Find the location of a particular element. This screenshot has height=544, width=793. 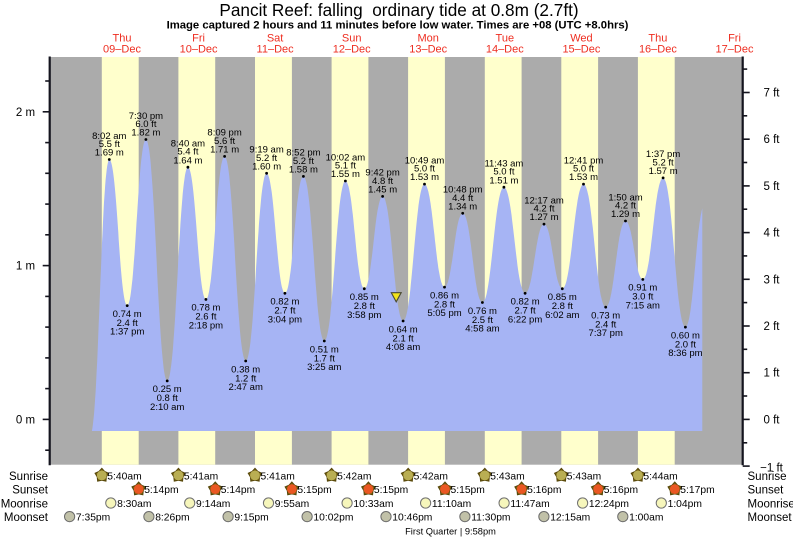

svg-text: 5 ft is located at coordinates (772, 187).